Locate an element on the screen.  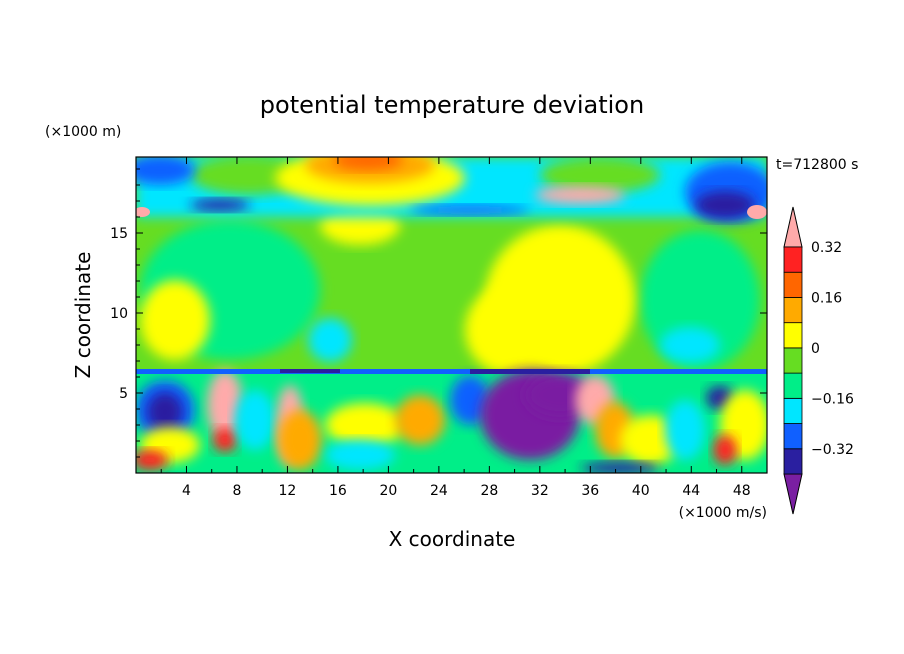
colorbar-tick-label: −0.32 is located at coordinates (832, 450).